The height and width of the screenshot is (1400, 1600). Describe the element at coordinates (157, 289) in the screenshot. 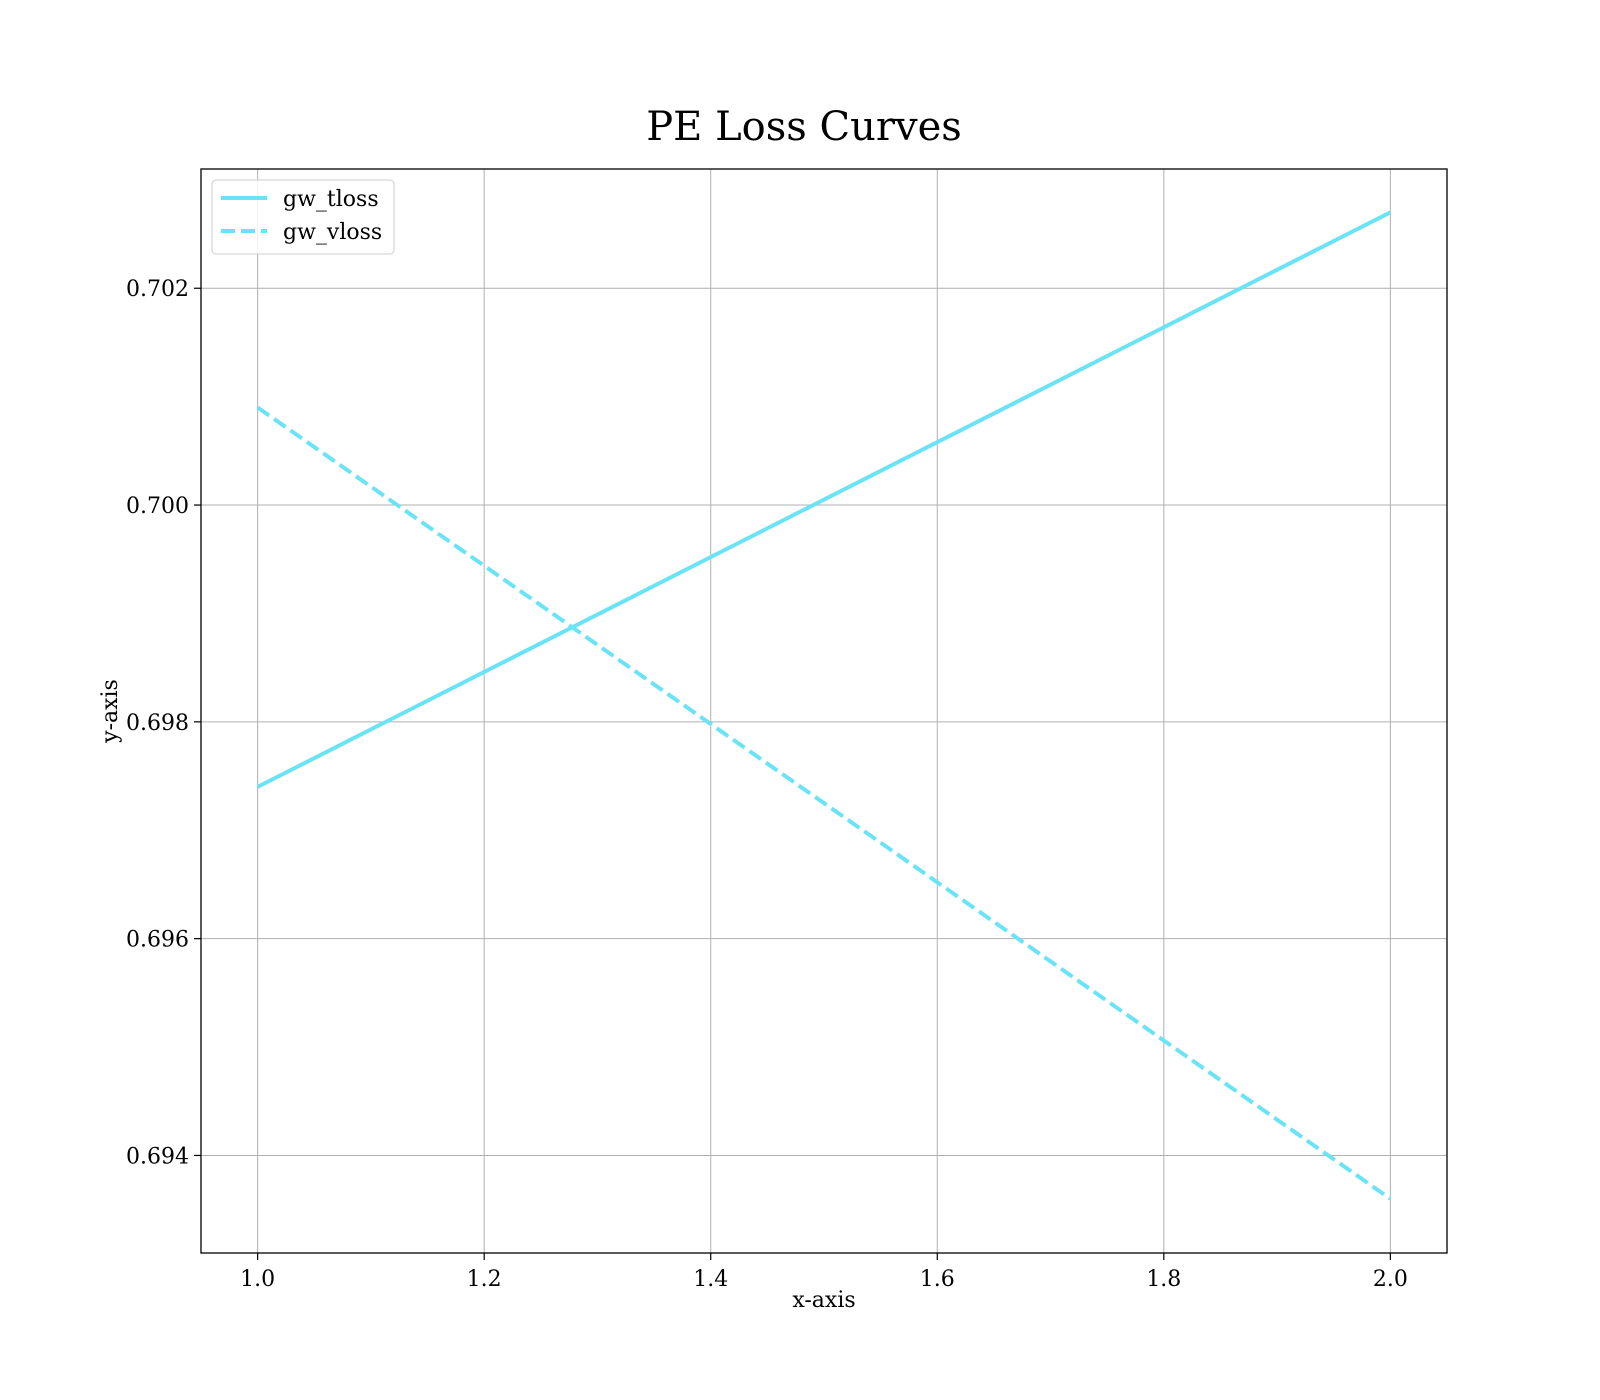

I see `y-tick-label: 0.702` at that location.